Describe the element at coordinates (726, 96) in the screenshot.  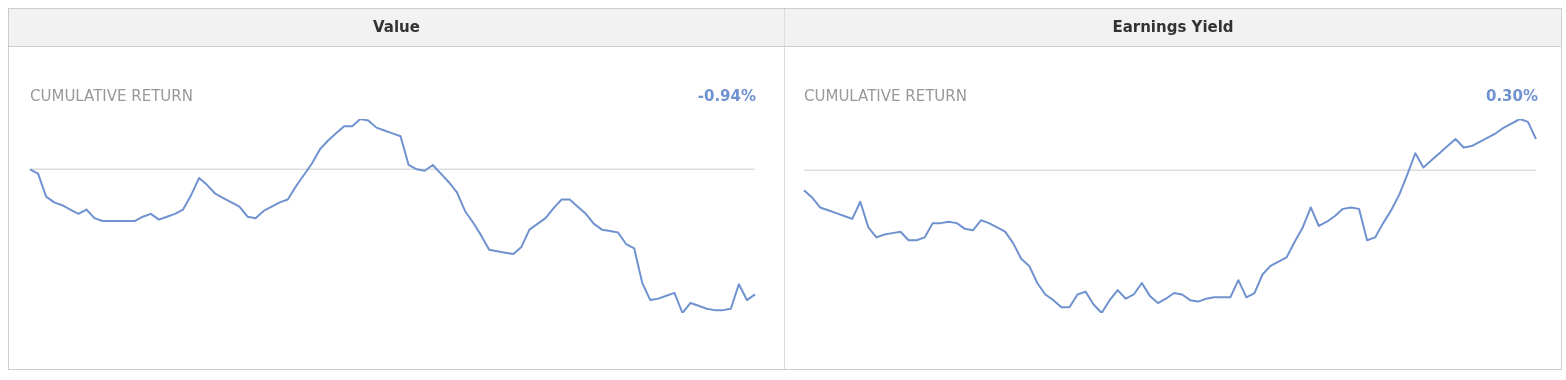
I see `text: -0.94%` at that location.